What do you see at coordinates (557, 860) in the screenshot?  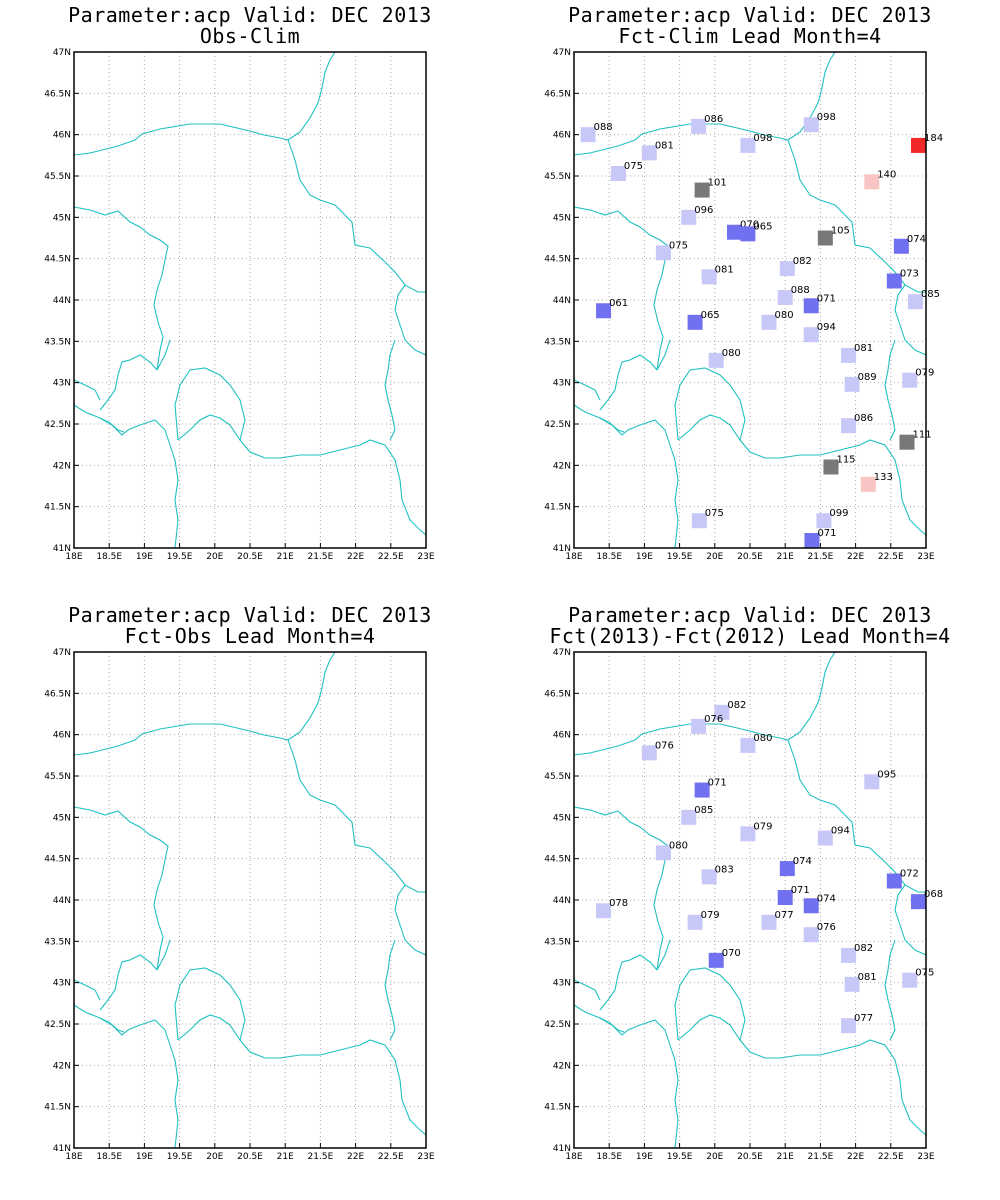 I see `y-tick-label: 44.5N` at bounding box center [557, 860].